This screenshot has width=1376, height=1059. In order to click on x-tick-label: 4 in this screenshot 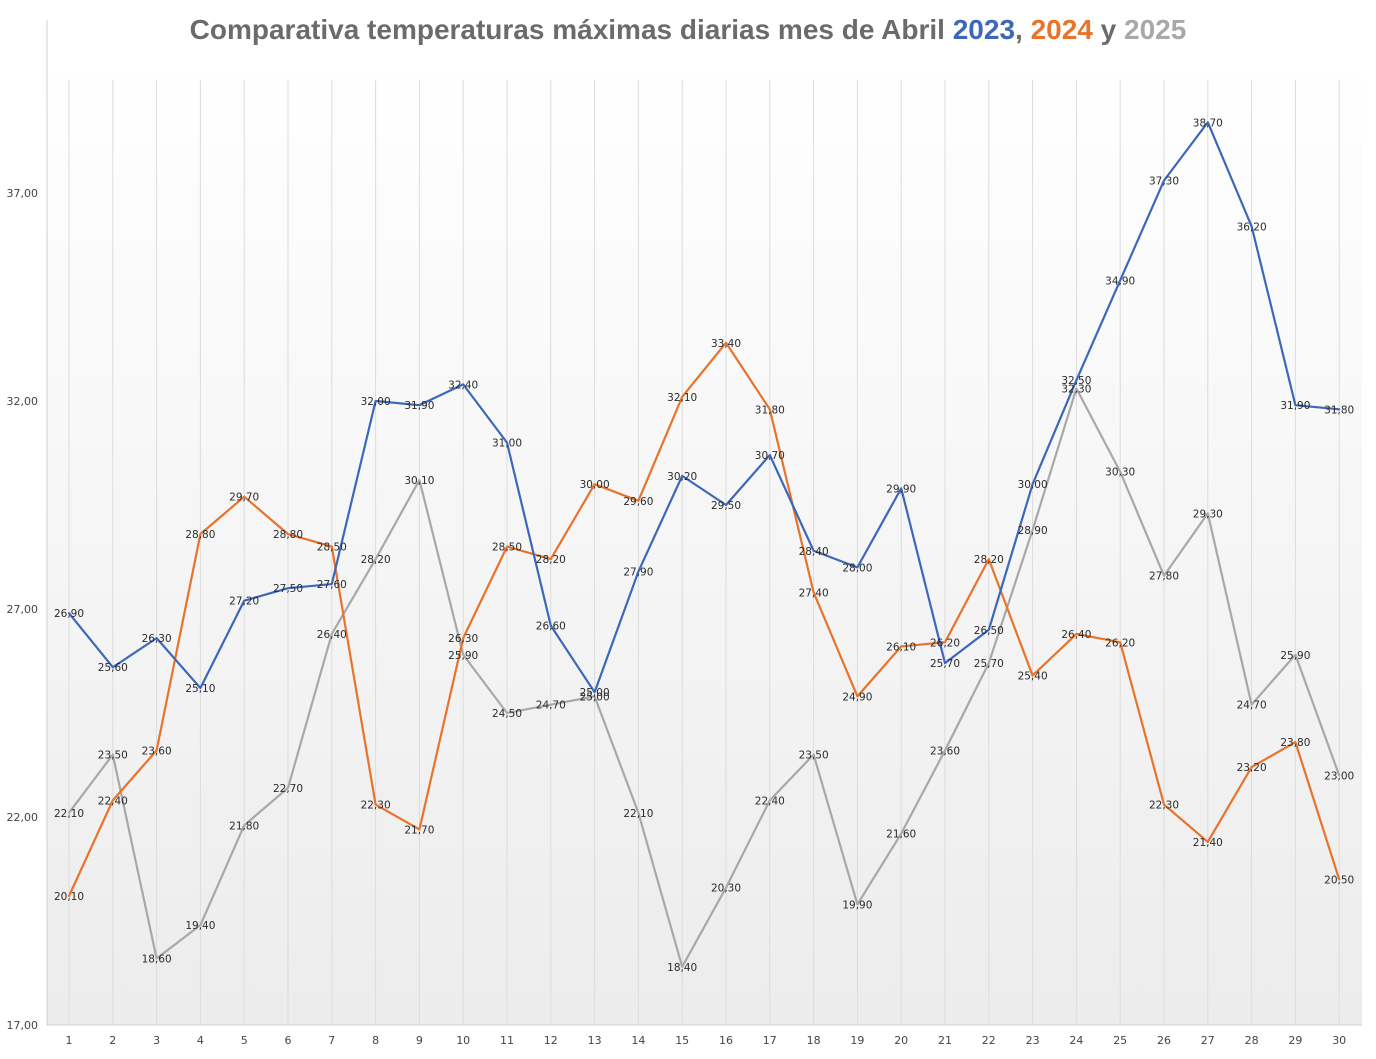, I will do `click(200, 1040)`.